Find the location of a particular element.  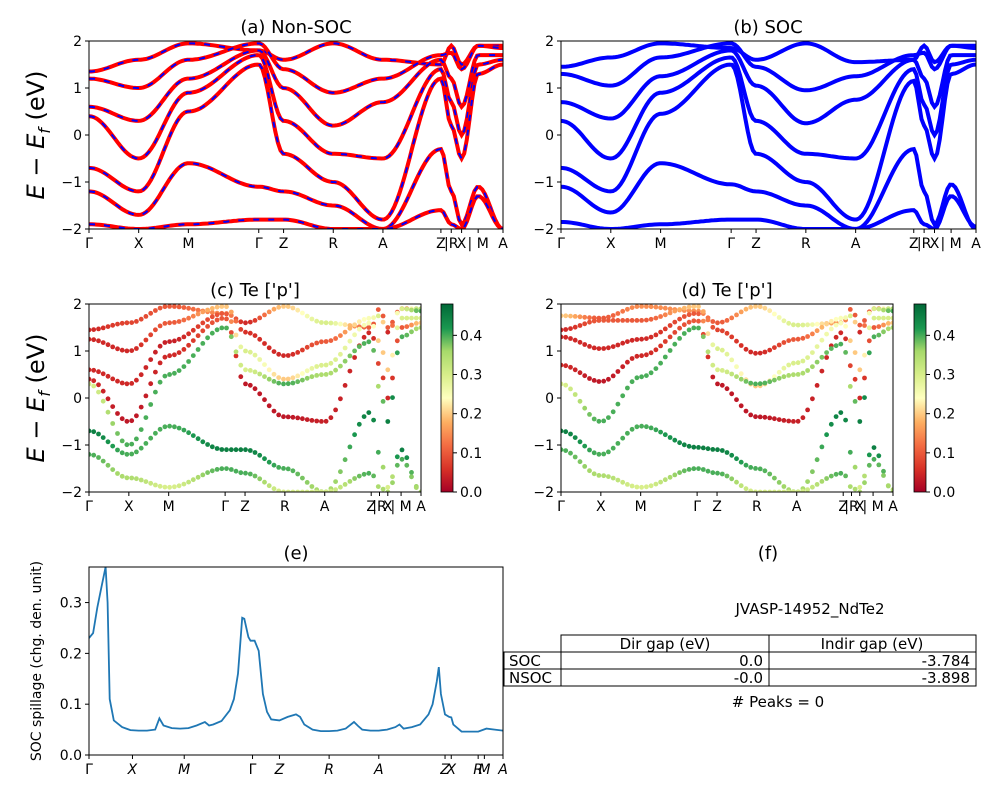

colorbar-tick-label: 0.4 is located at coordinates (471, 336).